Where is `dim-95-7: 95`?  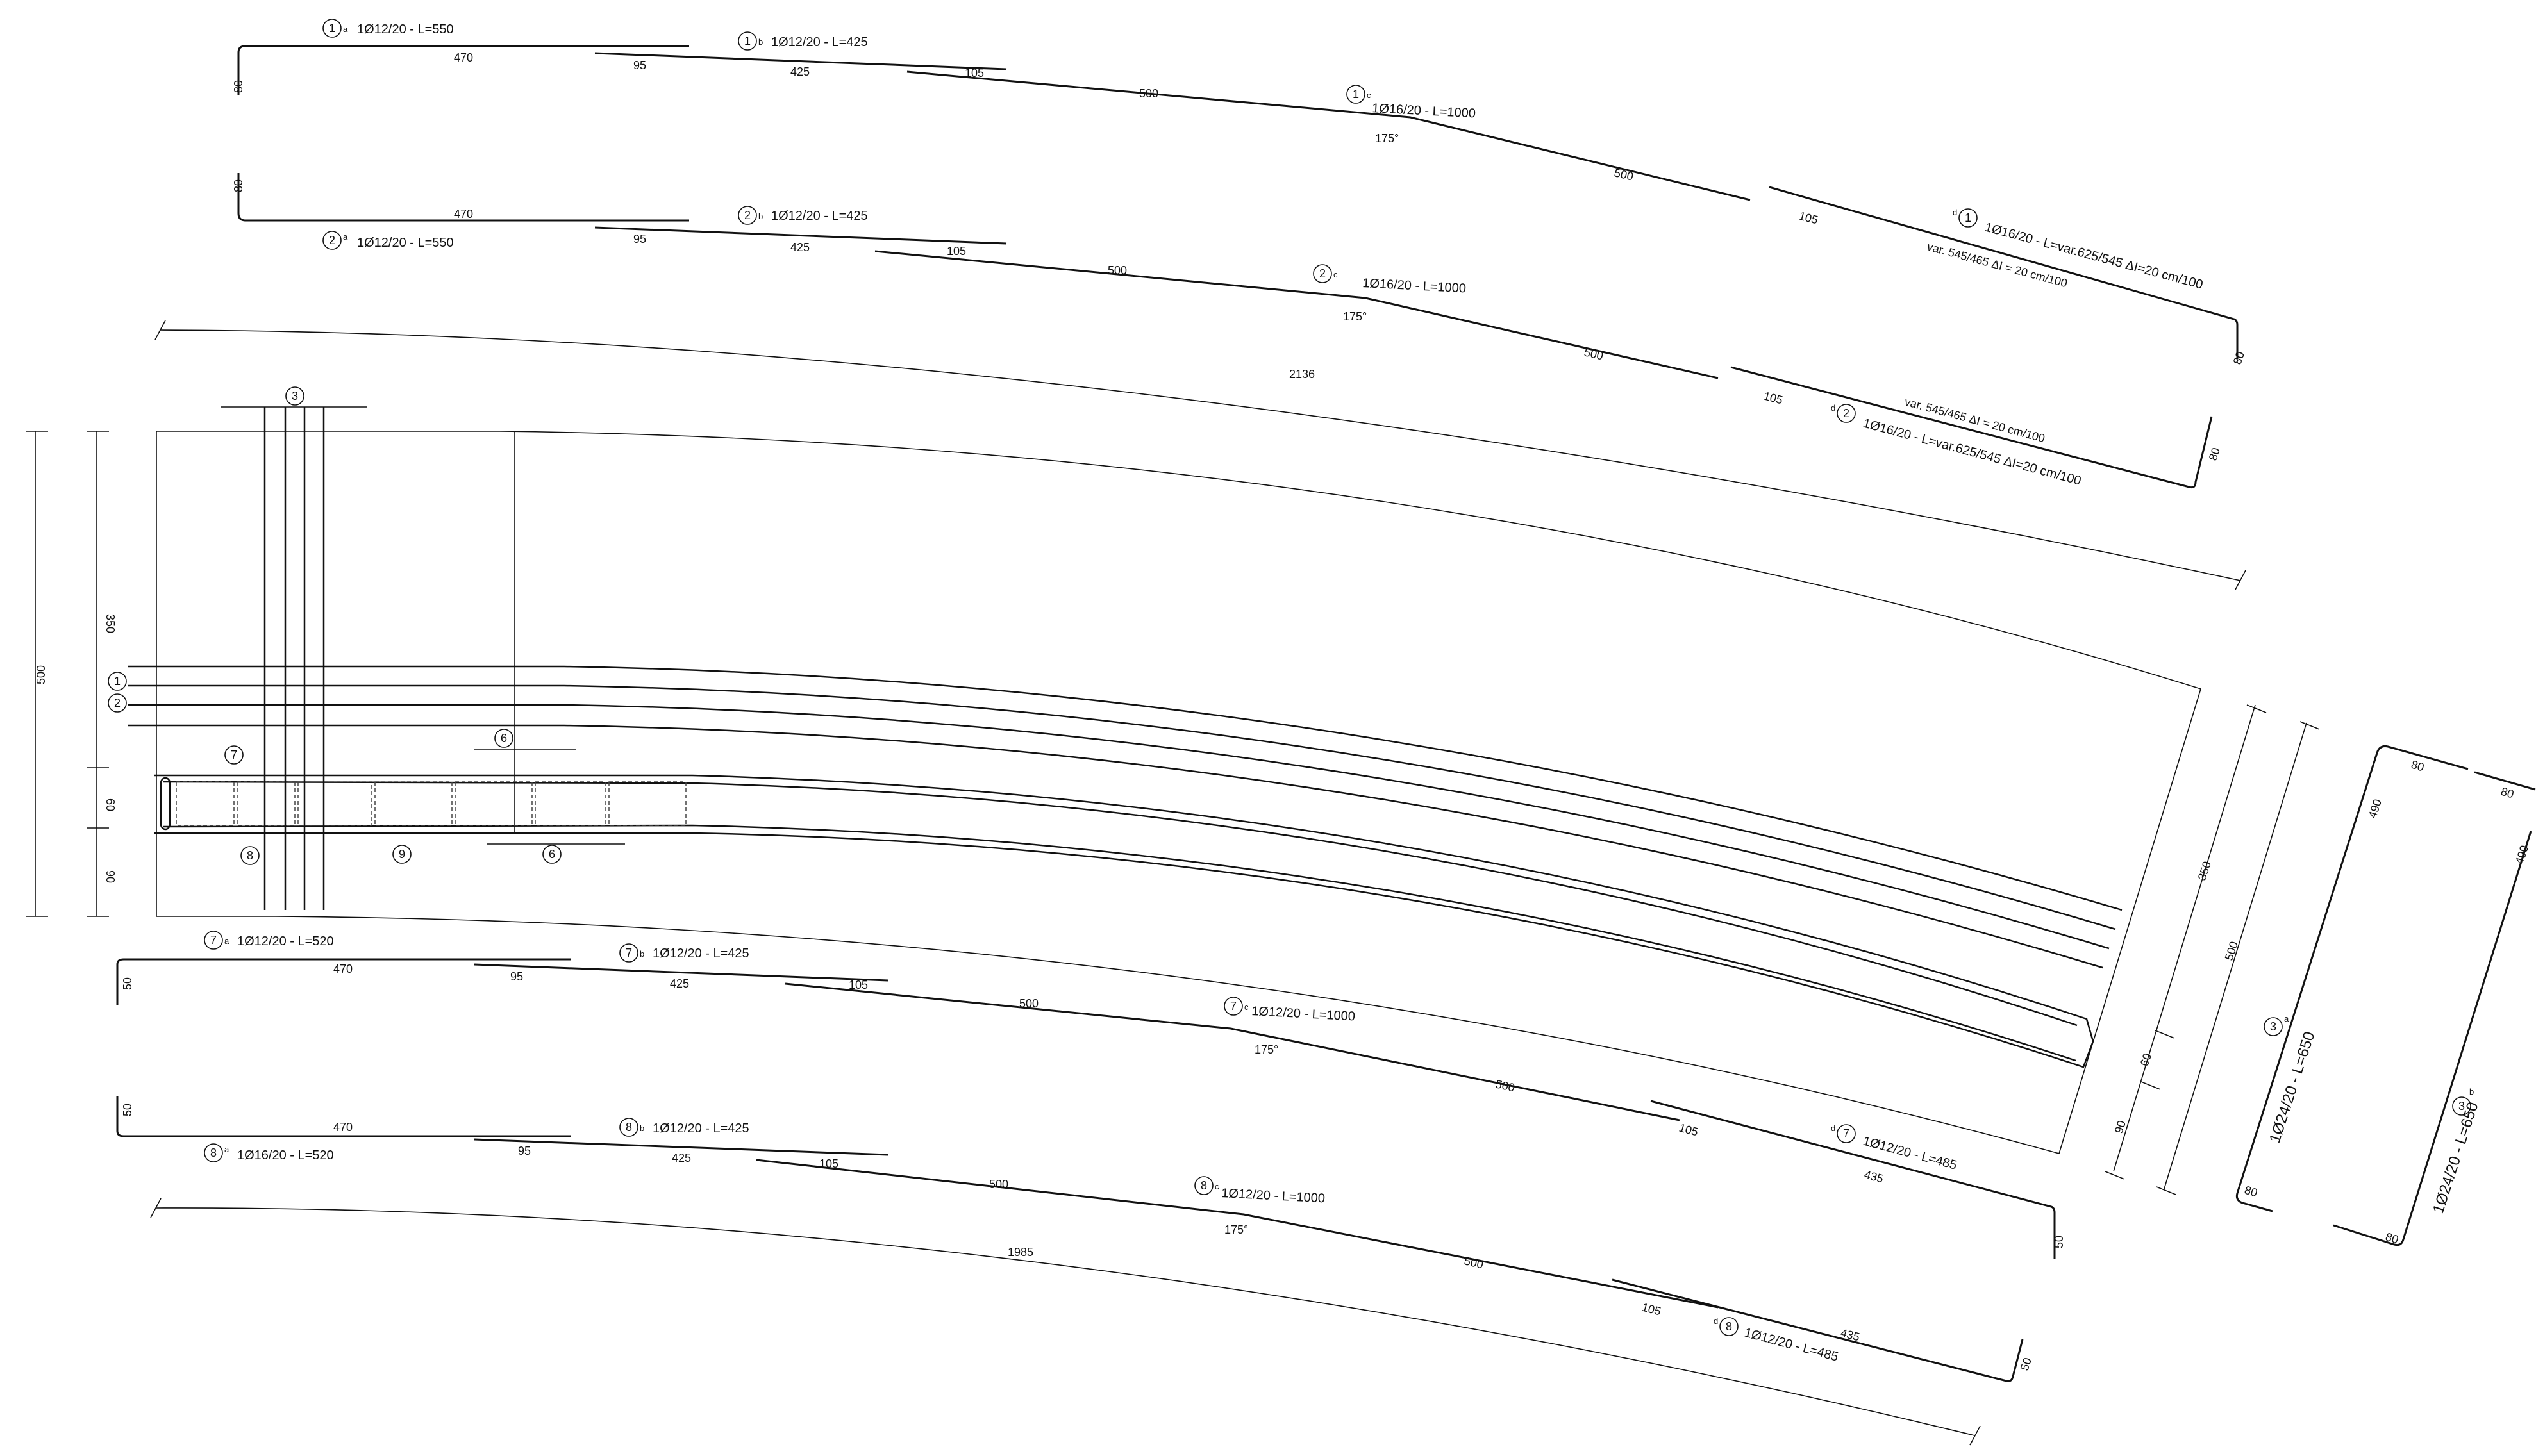
dim-95-7: 95 is located at coordinates (516, 976).